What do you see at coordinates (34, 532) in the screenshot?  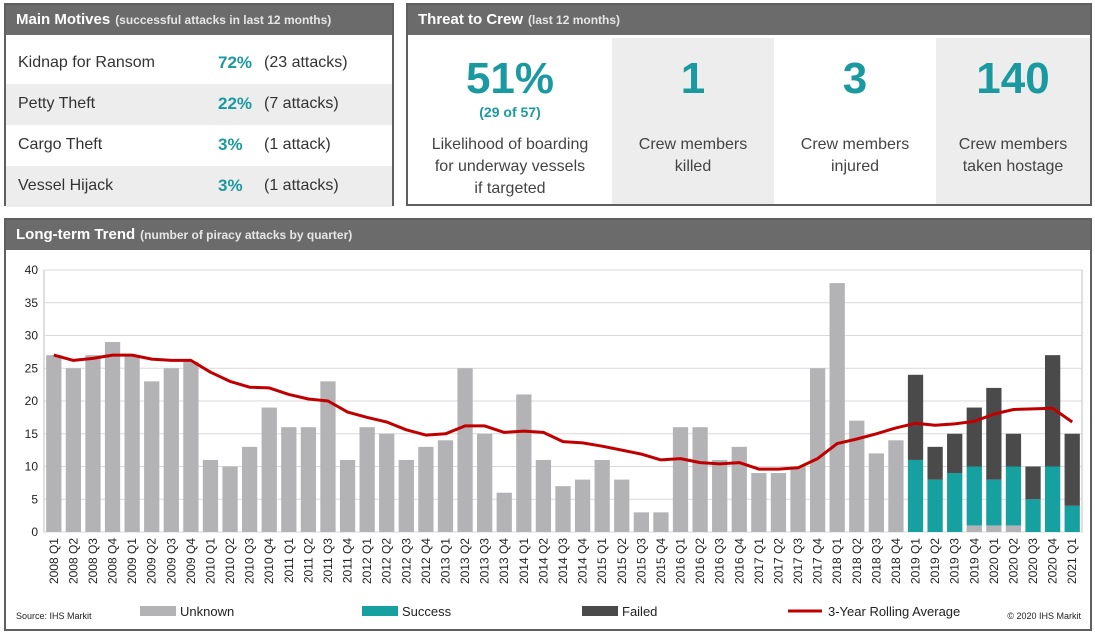 I see `y-tick-label: 0` at bounding box center [34, 532].